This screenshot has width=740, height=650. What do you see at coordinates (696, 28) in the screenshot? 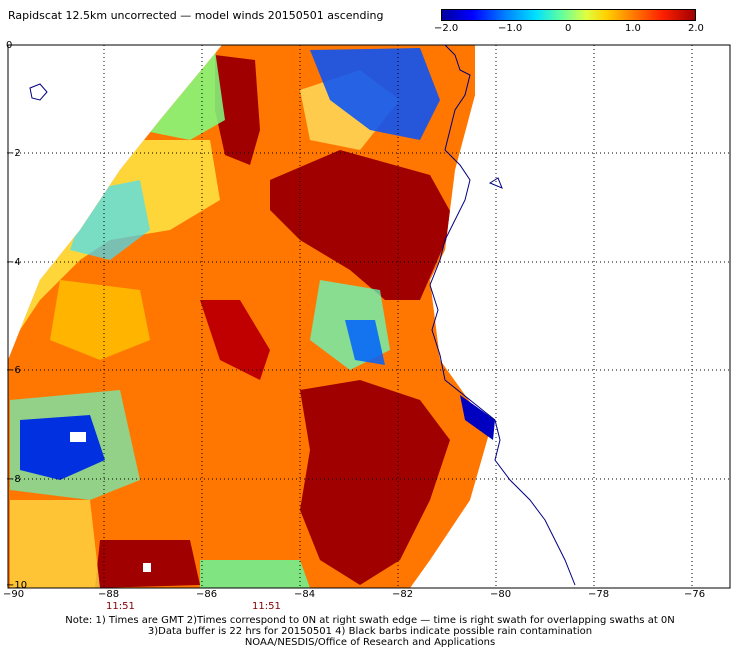
I see `colorbar-tick: 2.0` at bounding box center [696, 28].